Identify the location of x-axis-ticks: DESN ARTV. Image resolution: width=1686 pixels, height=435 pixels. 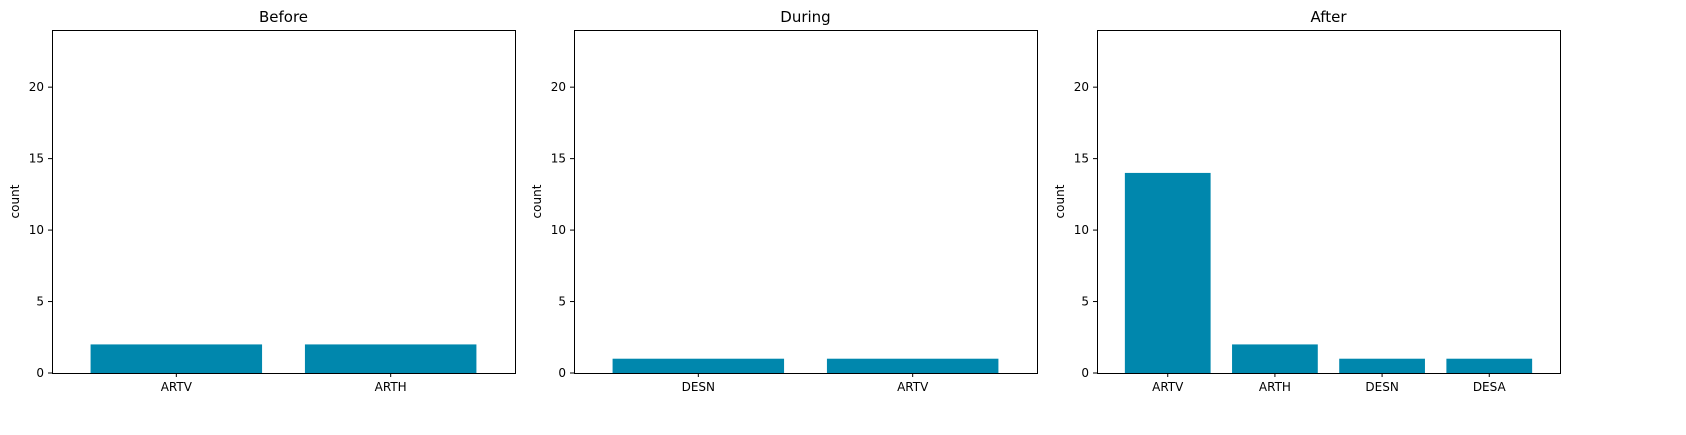
(805, 383).